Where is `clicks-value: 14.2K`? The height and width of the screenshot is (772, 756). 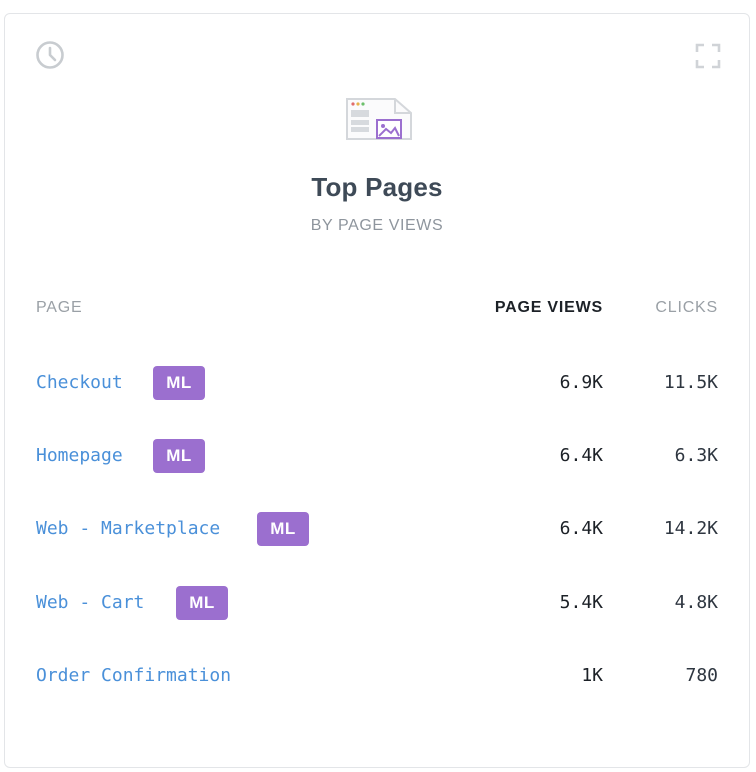 clicks-value: 14.2K is located at coordinates (690, 528).